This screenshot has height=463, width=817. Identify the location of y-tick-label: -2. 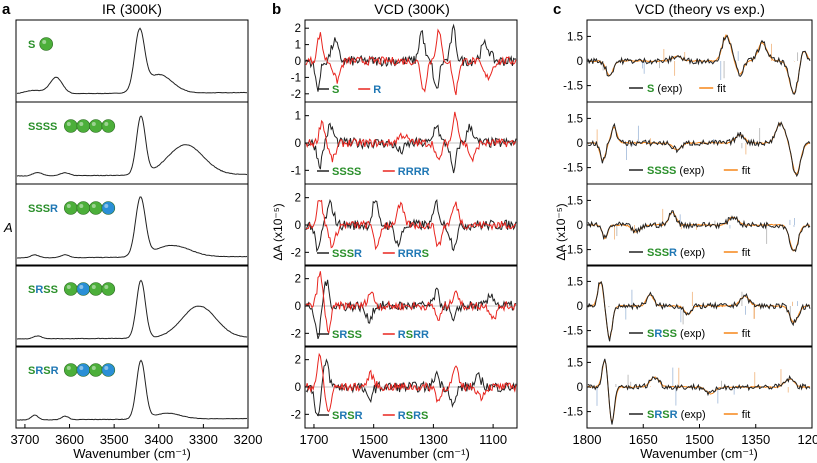
(296, 334).